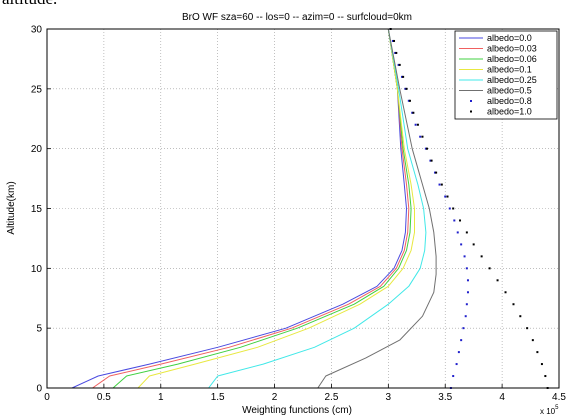 The image size is (578, 415). I want to click on legend-label: albedo=0.1, so click(509, 70).